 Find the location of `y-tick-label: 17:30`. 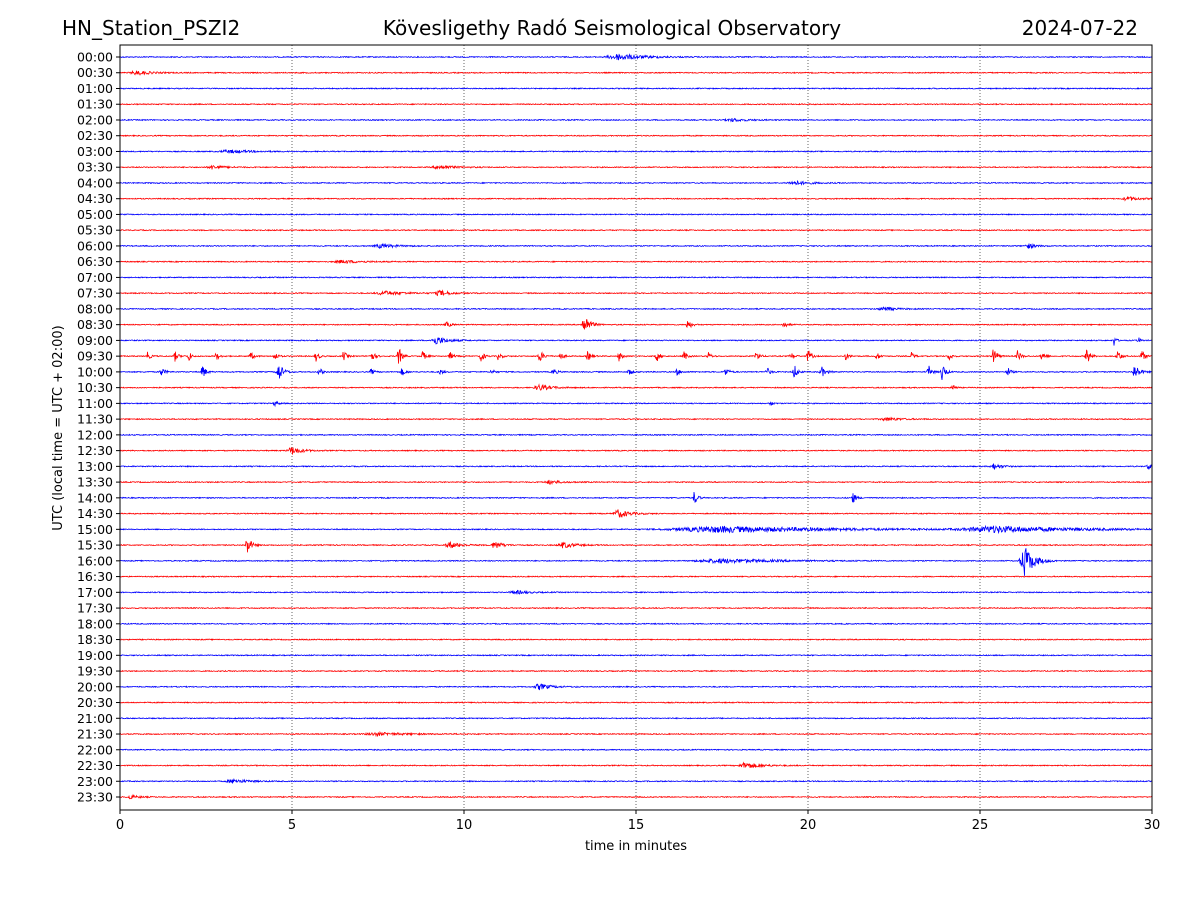

y-tick-label: 17:30 is located at coordinates (95, 608).